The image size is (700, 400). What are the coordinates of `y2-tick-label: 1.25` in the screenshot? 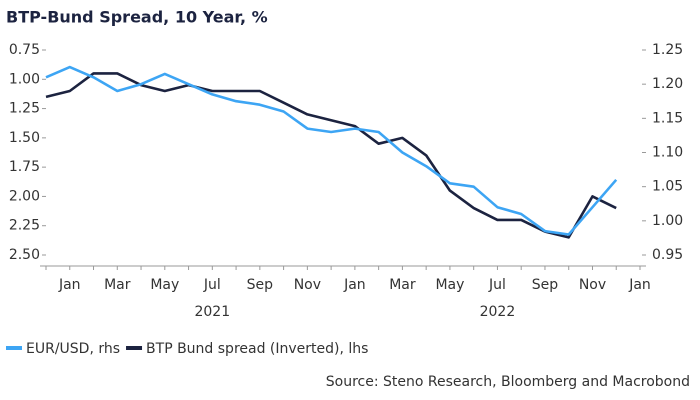 It's located at (667, 50).